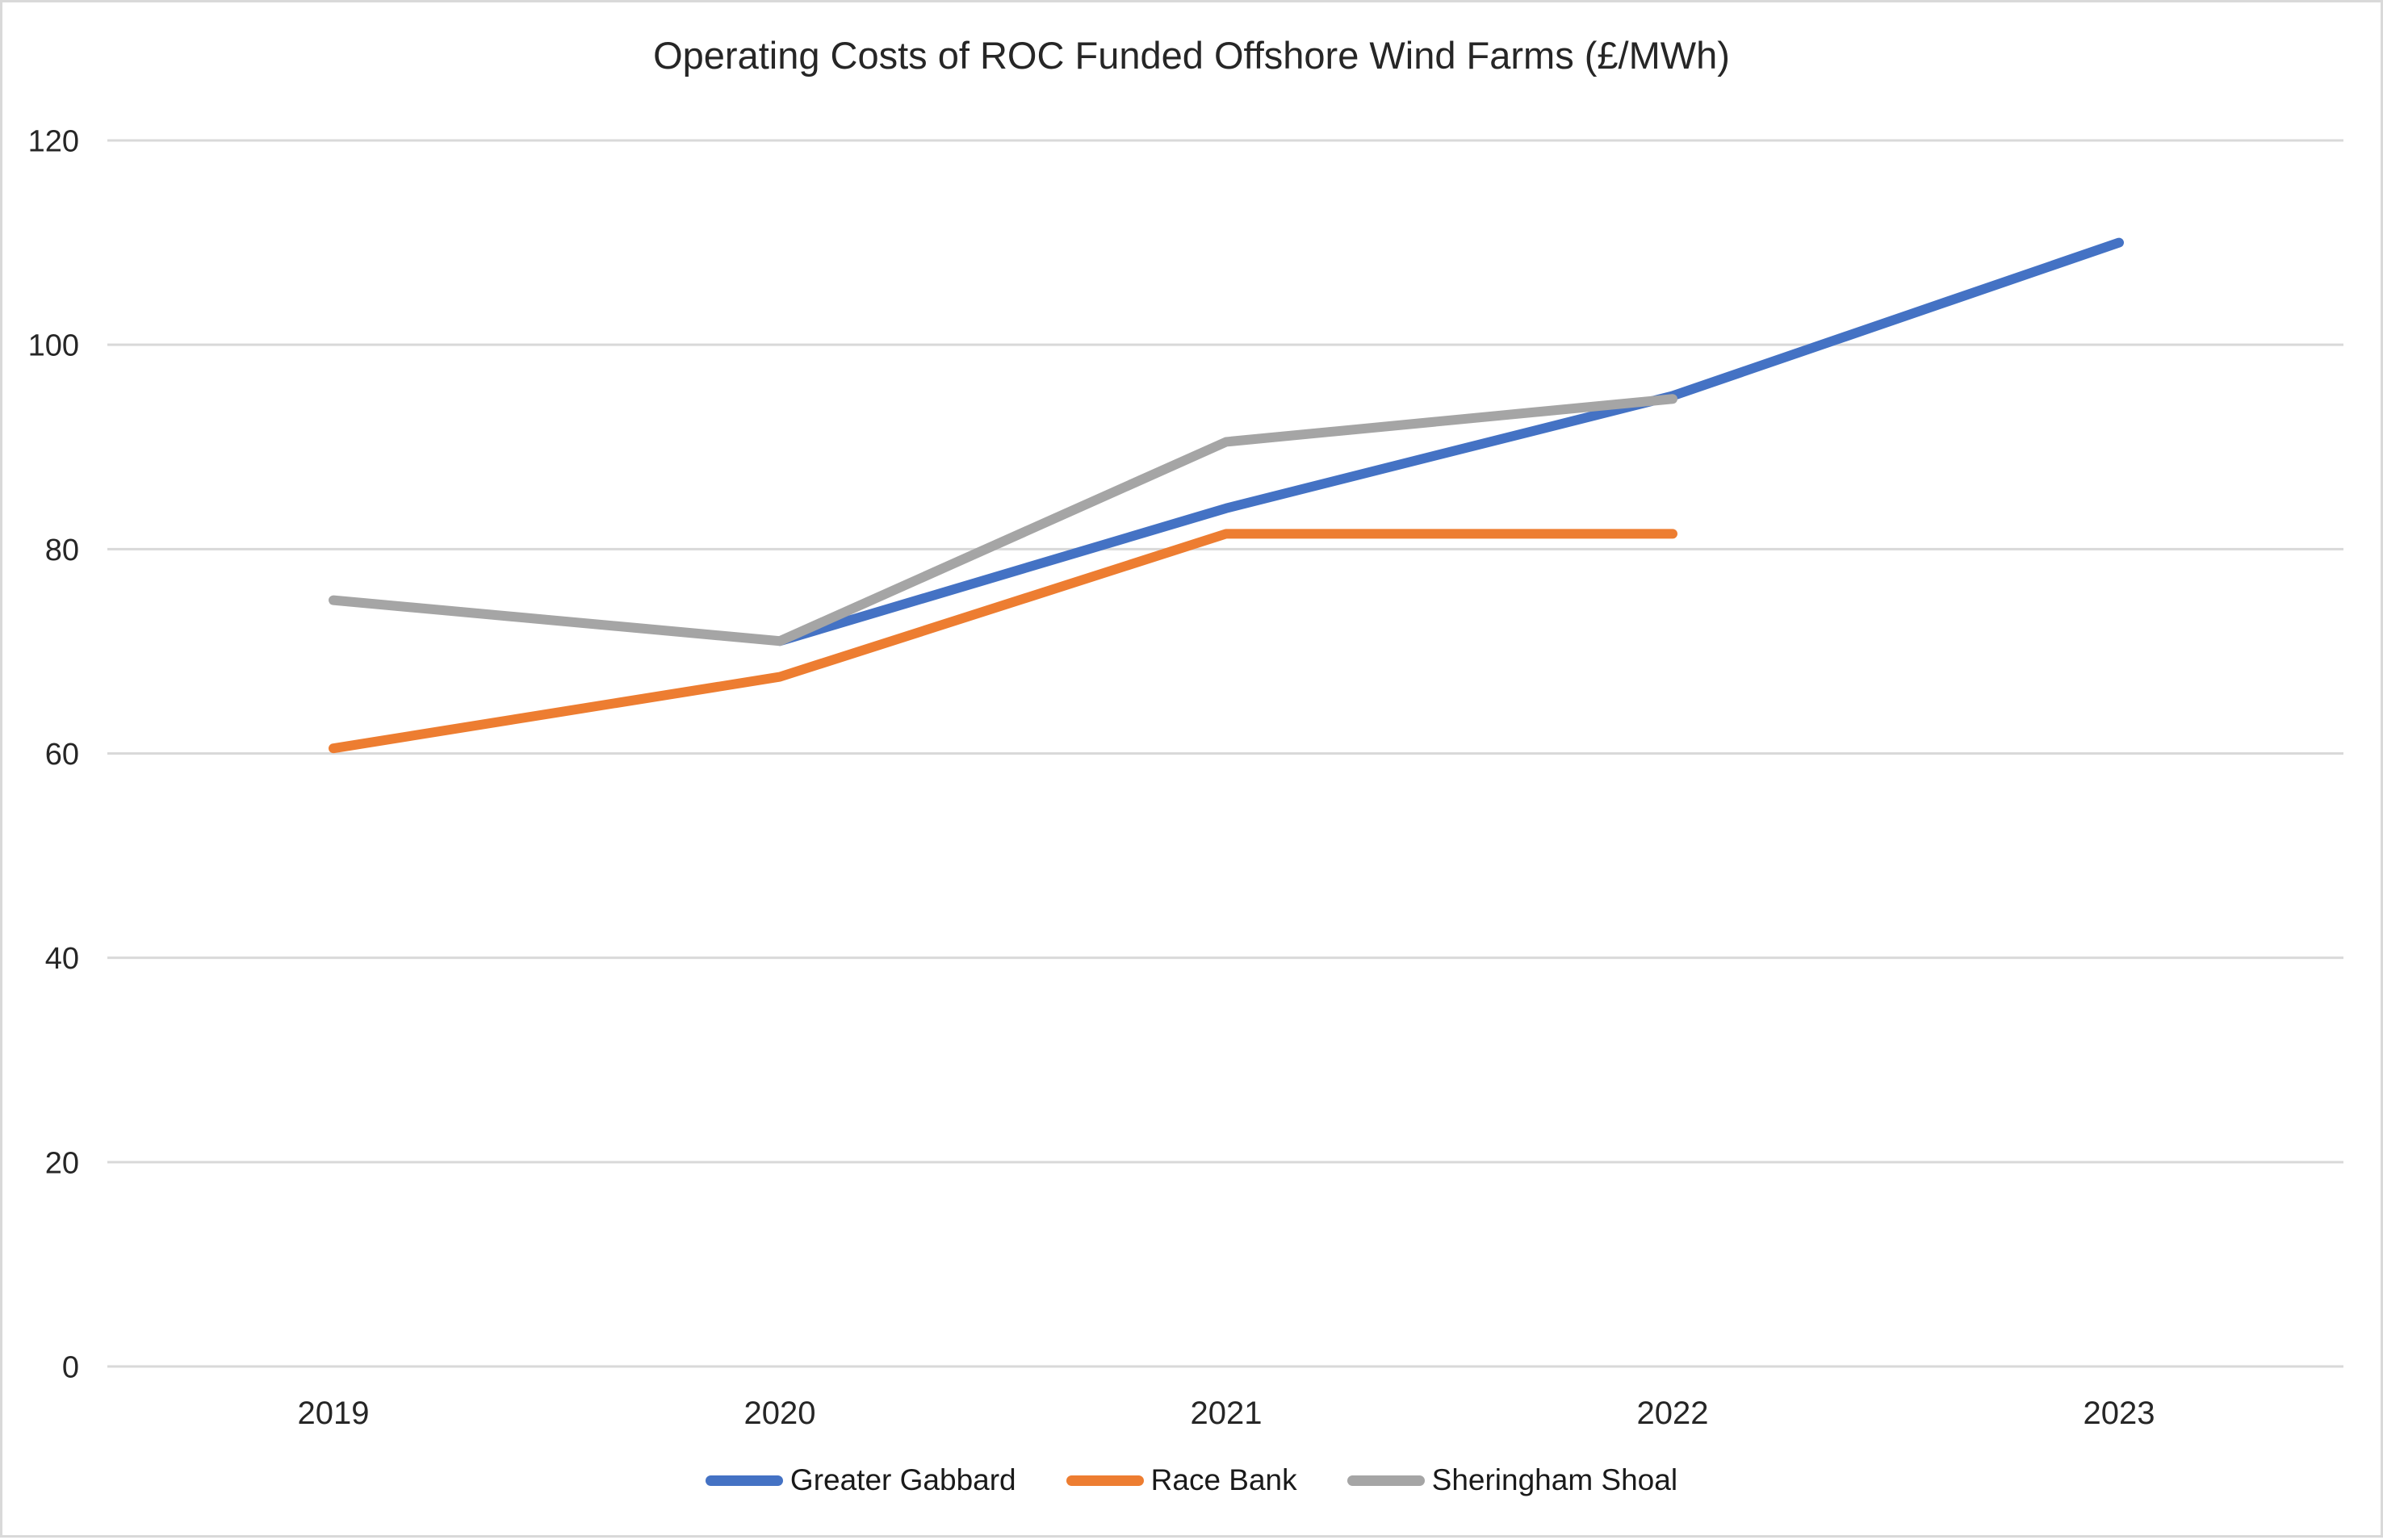 The width and height of the screenshot is (2383, 1540). What do you see at coordinates (2119, 1413) in the screenshot?
I see `x-tick-label: 2023` at bounding box center [2119, 1413].